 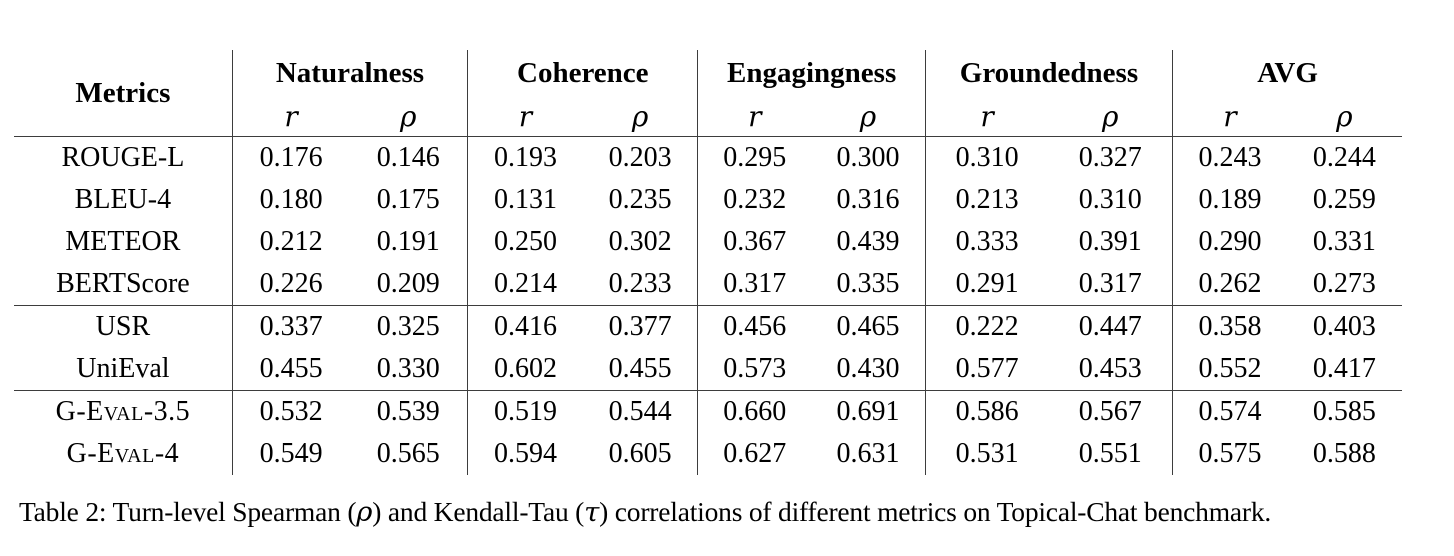 I want to click on metric-value: 0.453, so click(x=1110, y=368).